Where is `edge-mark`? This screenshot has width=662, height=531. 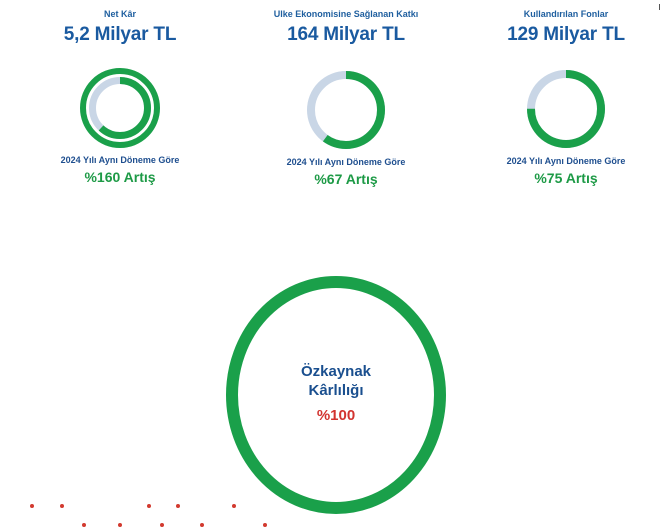 edge-mark is located at coordinates (658, 7).